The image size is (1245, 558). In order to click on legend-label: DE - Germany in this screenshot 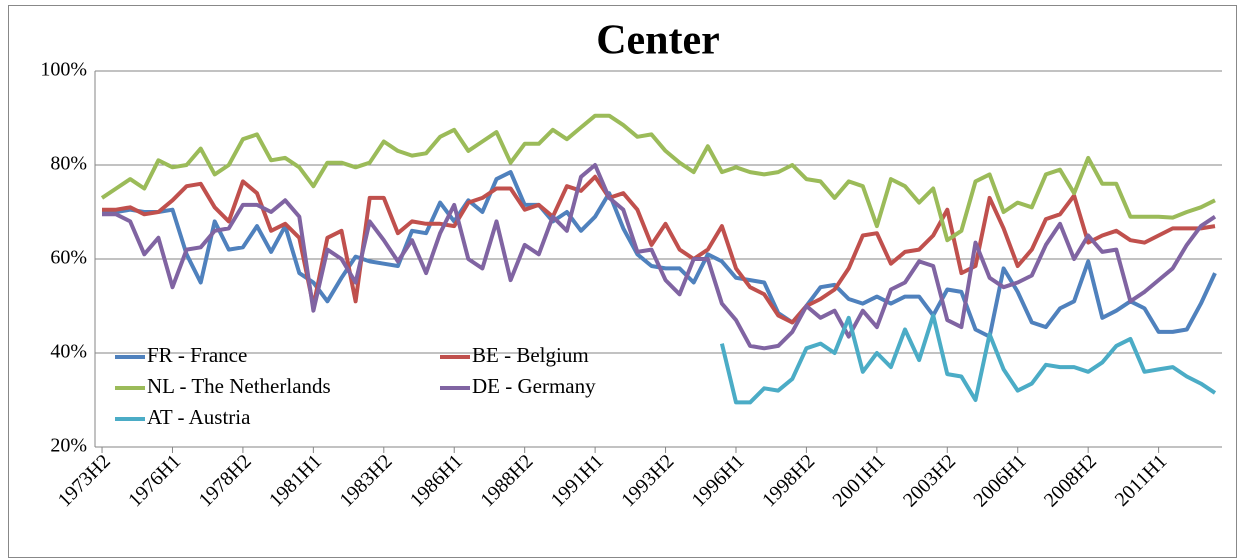, I will do `click(534, 386)`.